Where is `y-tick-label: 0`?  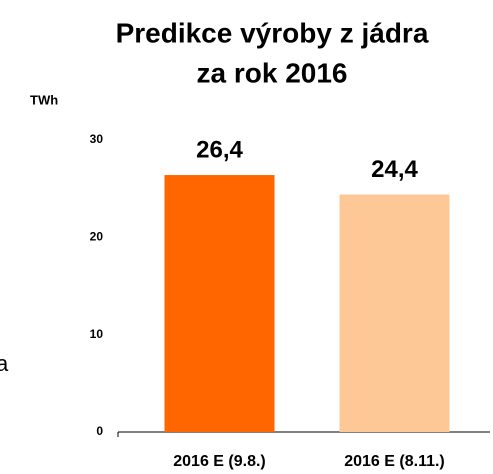
y-tick-label: 0 is located at coordinates (99, 431).